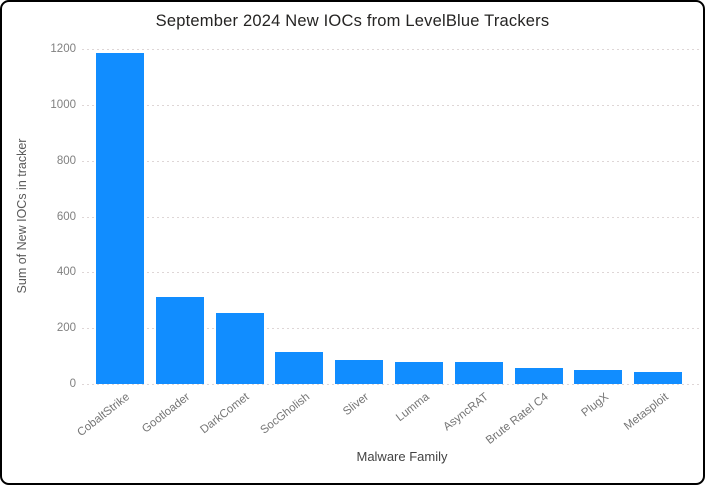 The width and height of the screenshot is (705, 485). I want to click on x-tick-label: AsyncRAT, so click(466, 412).